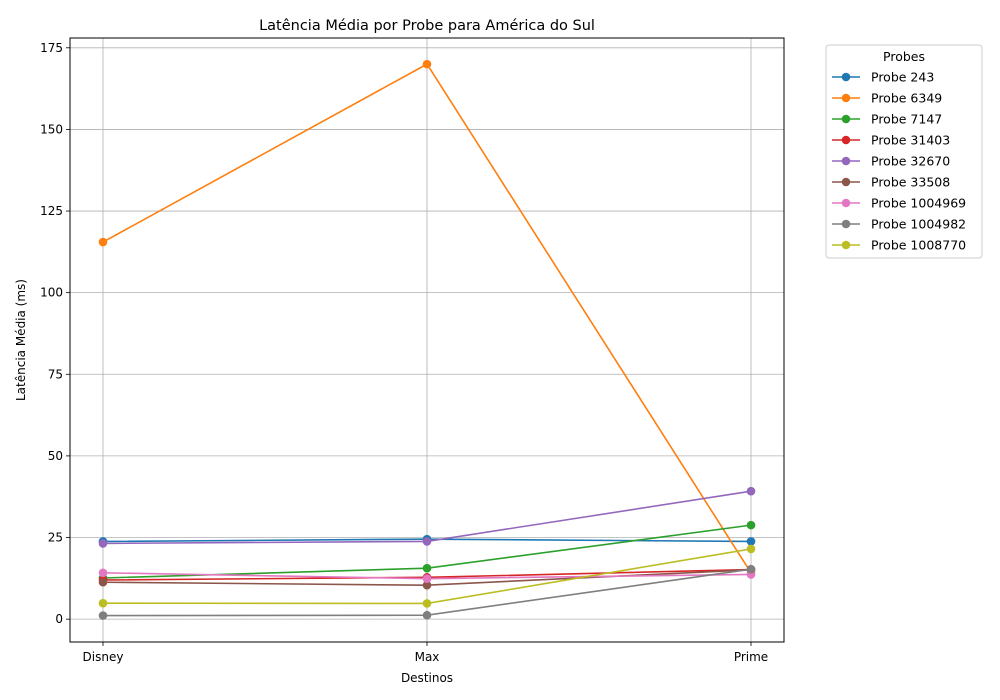 Image resolution: width=1000 pixels, height=700 pixels. I want to click on x-axis-title: Destinos, so click(427, 678).